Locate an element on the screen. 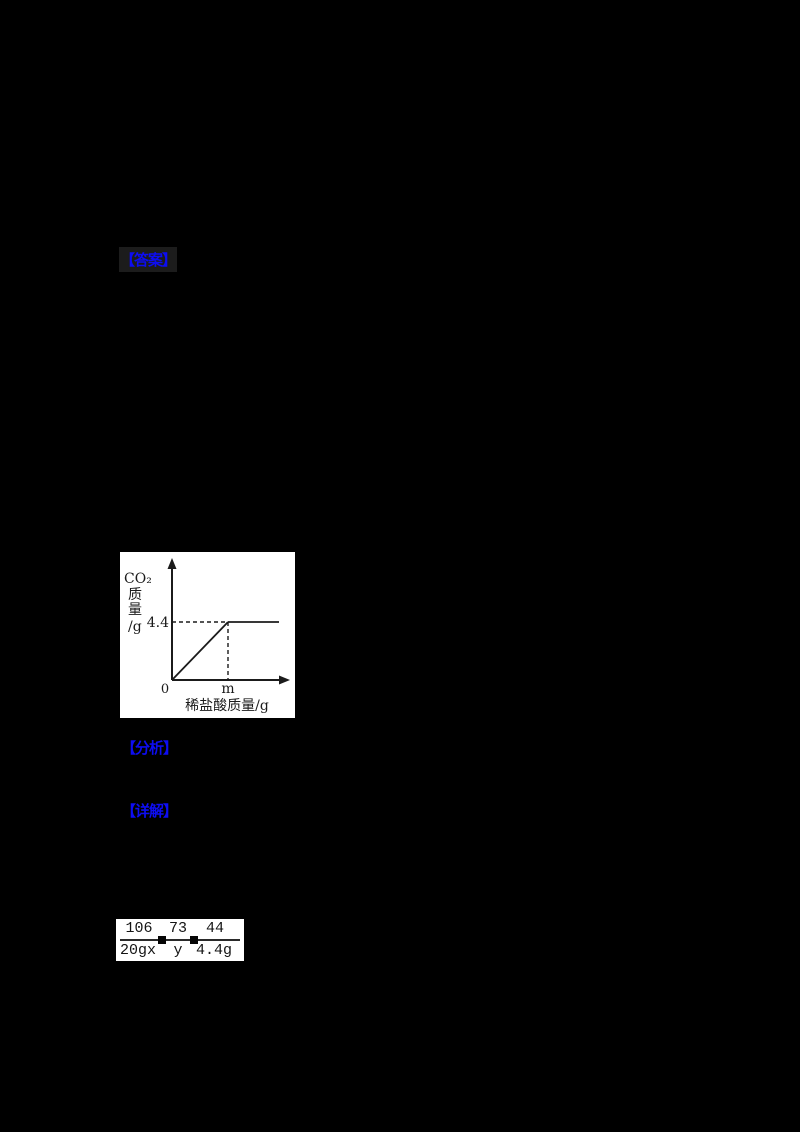 The width and height of the screenshot is (800, 1132). y-axis-label-line2: 质 is located at coordinates (135, 595).